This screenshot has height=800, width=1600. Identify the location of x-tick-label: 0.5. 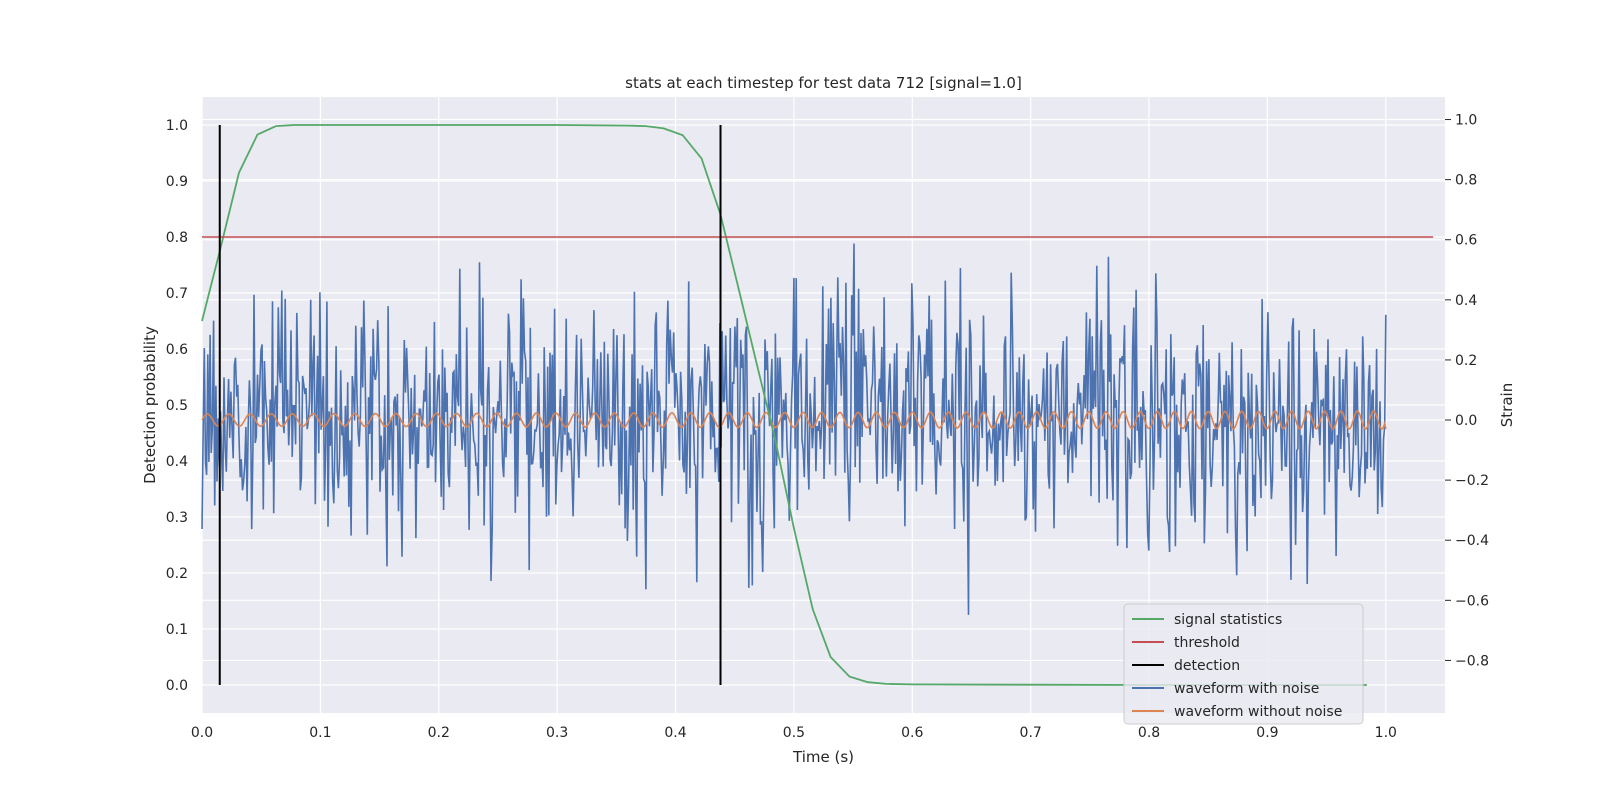
(794, 733).